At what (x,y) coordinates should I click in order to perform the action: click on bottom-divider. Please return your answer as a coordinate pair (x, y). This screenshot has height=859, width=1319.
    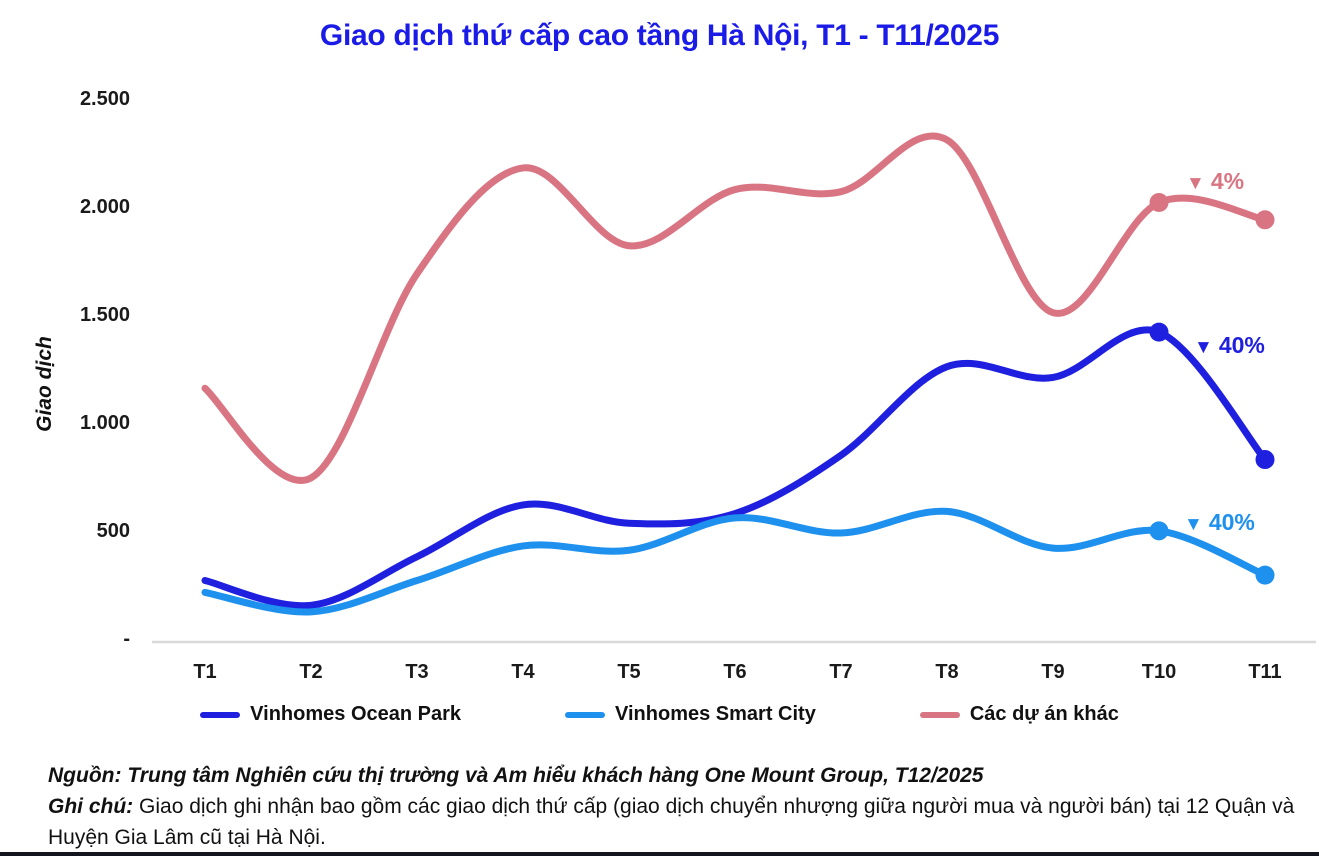
    Looking at the image, I should click on (659, 854).